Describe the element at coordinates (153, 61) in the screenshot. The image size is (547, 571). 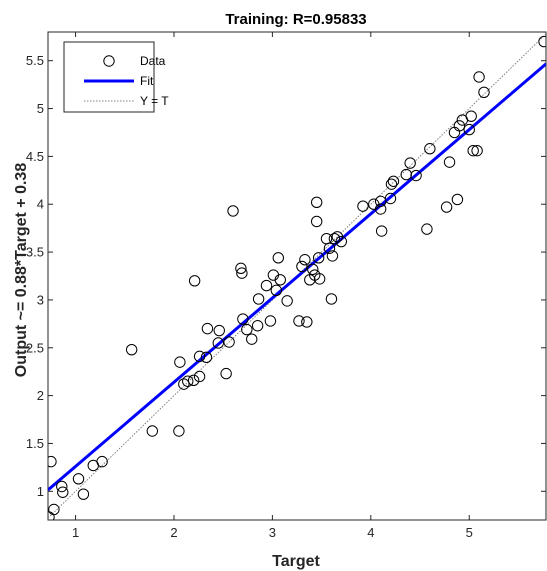
I see `legend-data-label: Data` at that location.